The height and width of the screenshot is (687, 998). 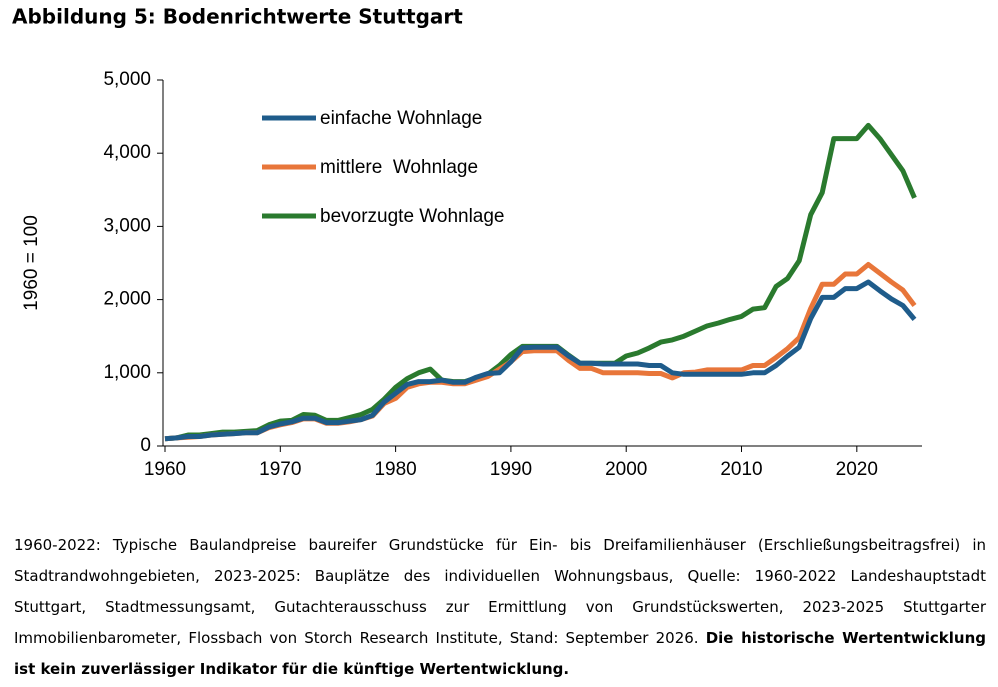 What do you see at coordinates (127, 372) in the screenshot?
I see `y-tick-label: 1,000` at bounding box center [127, 372].